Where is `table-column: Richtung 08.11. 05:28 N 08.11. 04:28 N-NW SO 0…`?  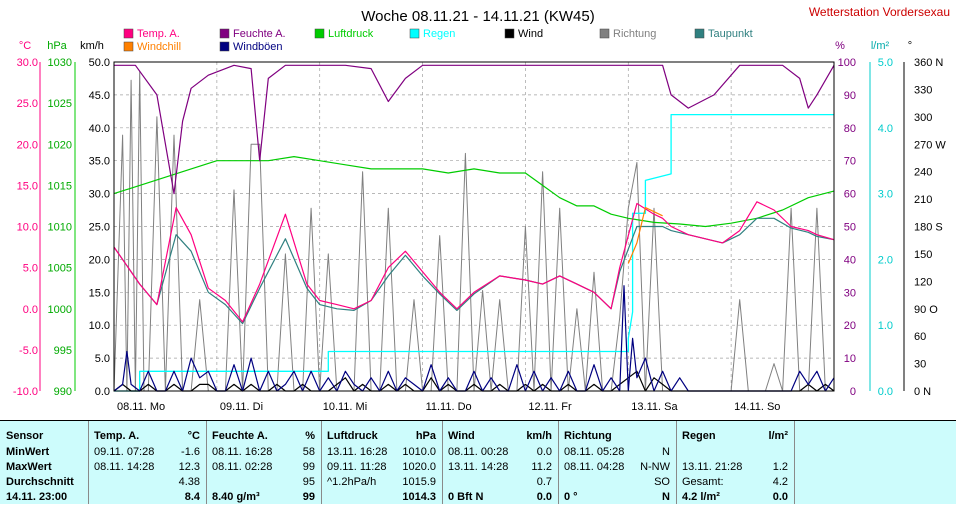 table-column: Richtung 08.11. 05:28 N 08.11. 04:28 N-NW SO 0… is located at coordinates (617, 462).